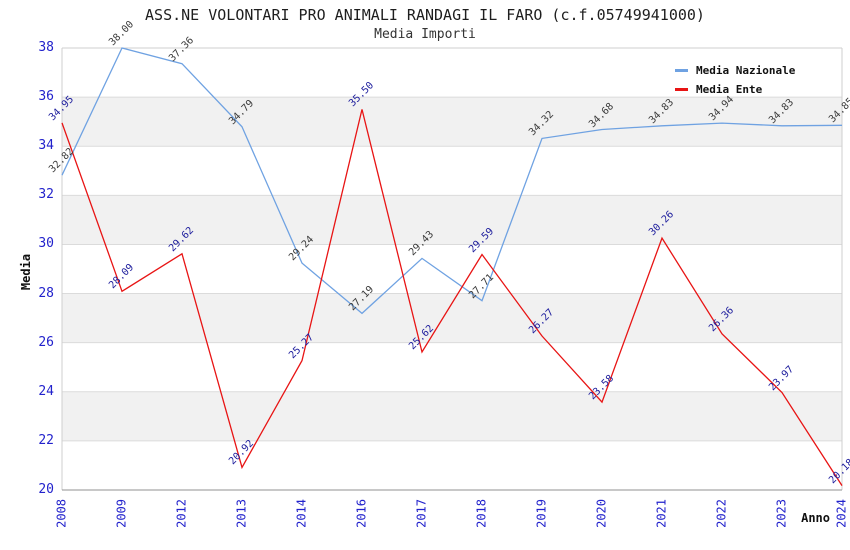 Image resolution: width=850 pixels, height=550 pixels. Describe the element at coordinates (425, 34) in the screenshot. I see `chart-subtitle: Media Importi` at that location.